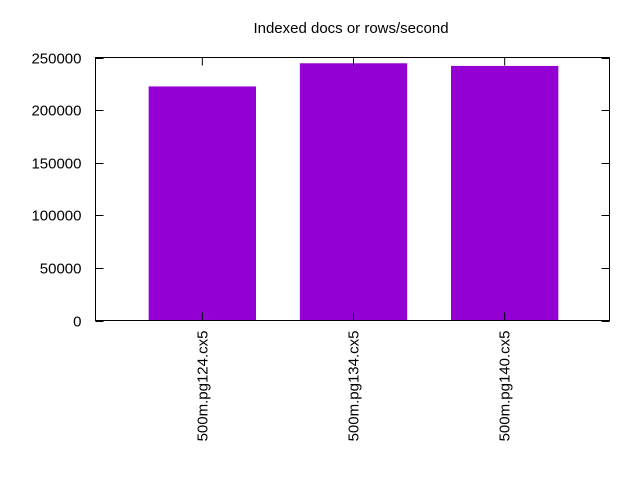 This screenshot has width=640, height=480. What do you see at coordinates (61, 269) in the screenshot?
I see `y-tick-label: 50000` at bounding box center [61, 269].